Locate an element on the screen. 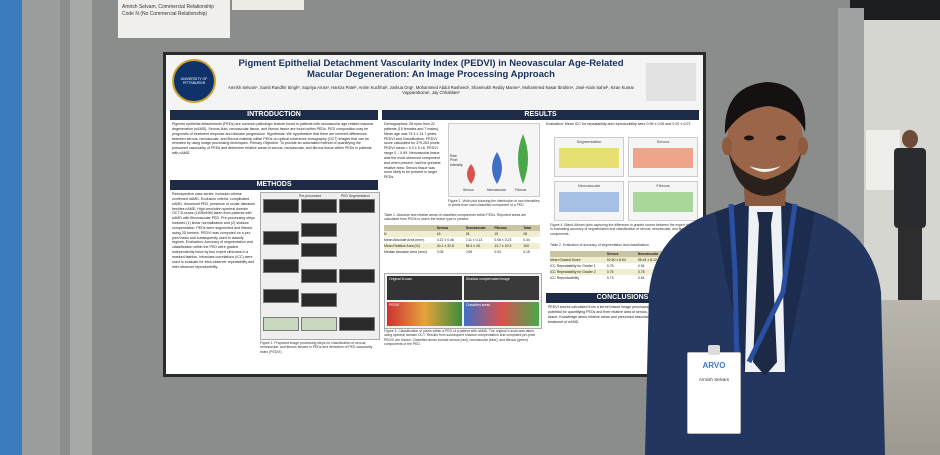 This screenshot has height=455, width=940. violin-label-neovascular: Neovascular is located at coordinates (496, 190).